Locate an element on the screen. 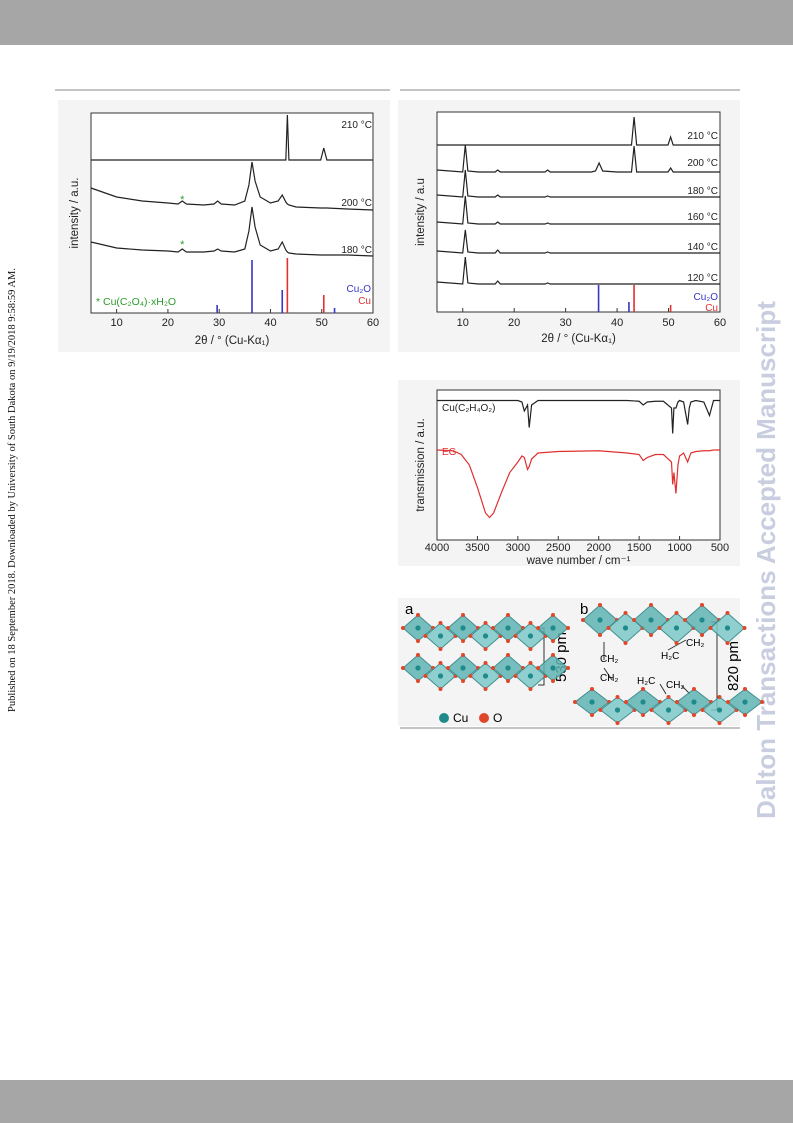 The width and height of the screenshot is (793, 1123). spacing-label: 820 pm is located at coordinates (733, 666).